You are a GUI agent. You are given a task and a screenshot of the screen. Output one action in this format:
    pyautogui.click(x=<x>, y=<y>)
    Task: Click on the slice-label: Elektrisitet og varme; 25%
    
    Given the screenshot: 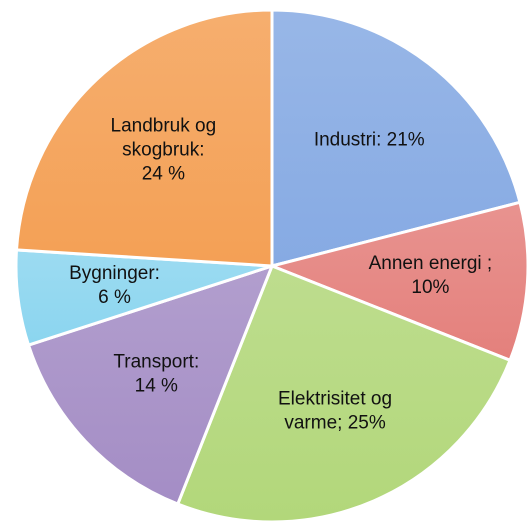 What is the action you would take?
    pyautogui.click(x=335, y=411)
    